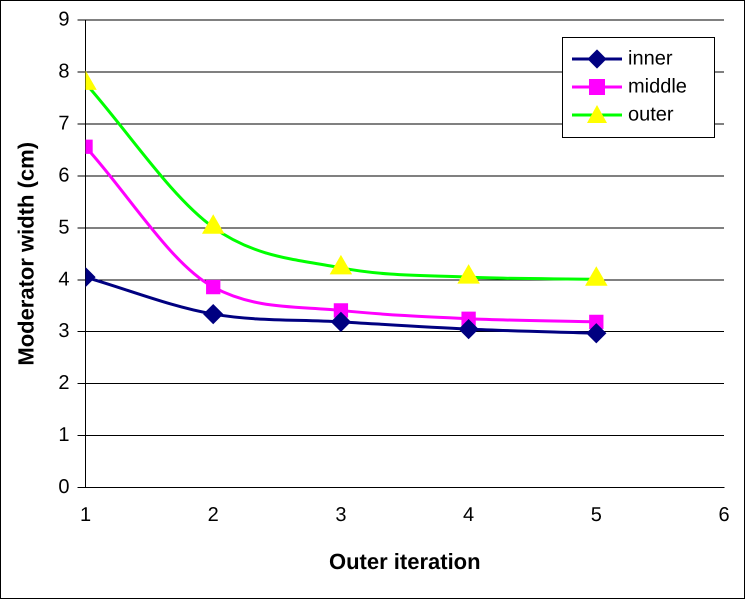 The height and width of the screenshot is (600, 746). I want to click on legend-label: inner, so click(650, 59).